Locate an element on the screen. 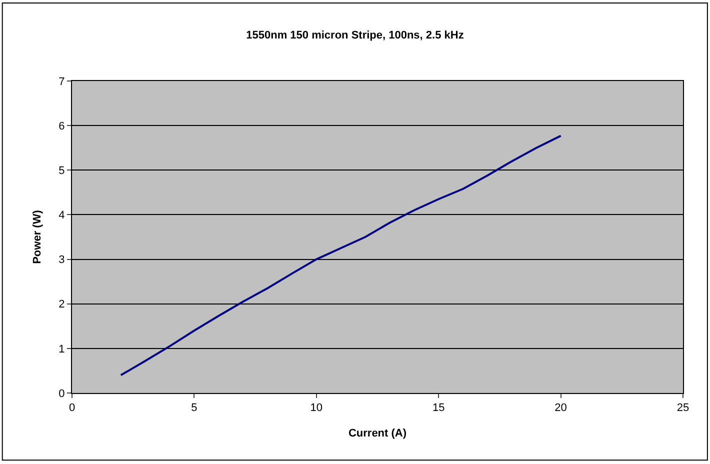 This screenshot has height=464, width=710. x-tick-label: 25 is located at coordinates (683, 408).